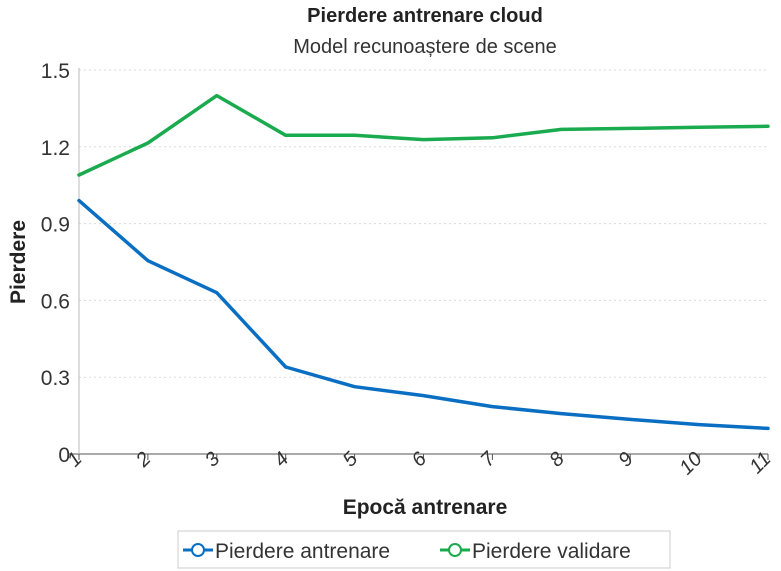 The width and height of the screenshot is (781, 571). What do you see at coordinates (74, 459) in the screenshot?
I see `x-tick-label: 1` at bounding box center [74, 459].